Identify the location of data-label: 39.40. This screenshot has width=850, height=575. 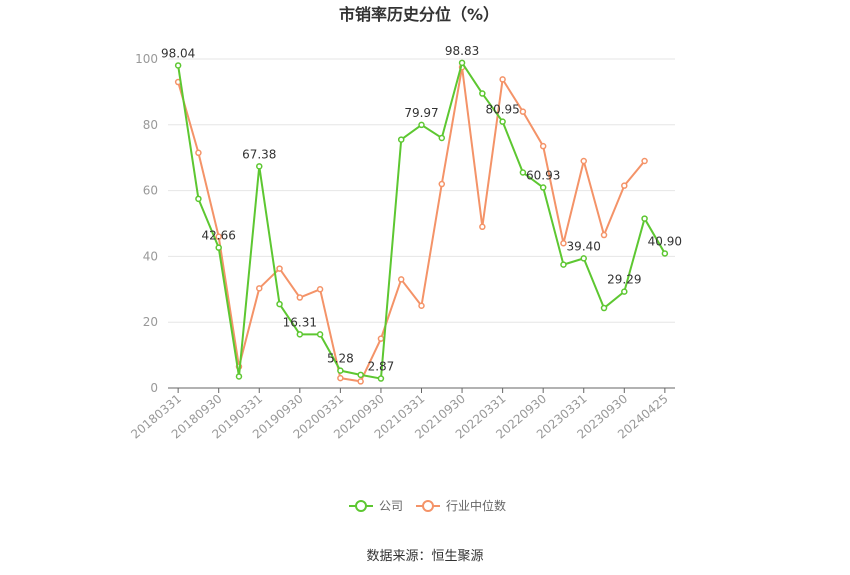
(584, 246).